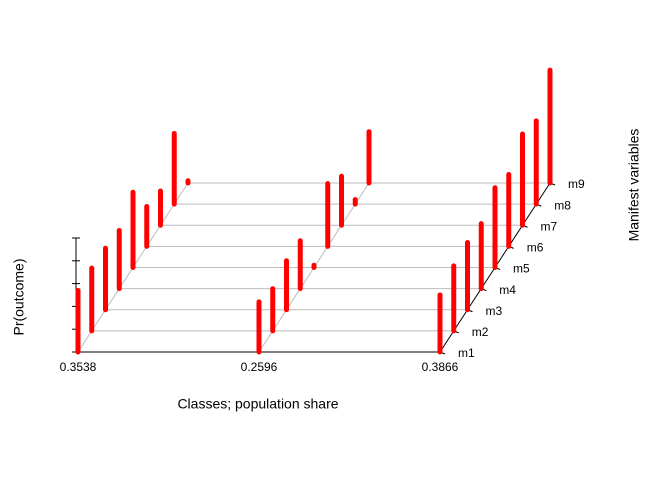 The image size is (672, 480). I want to click on y-tick-label: m7, so click(549, 226).